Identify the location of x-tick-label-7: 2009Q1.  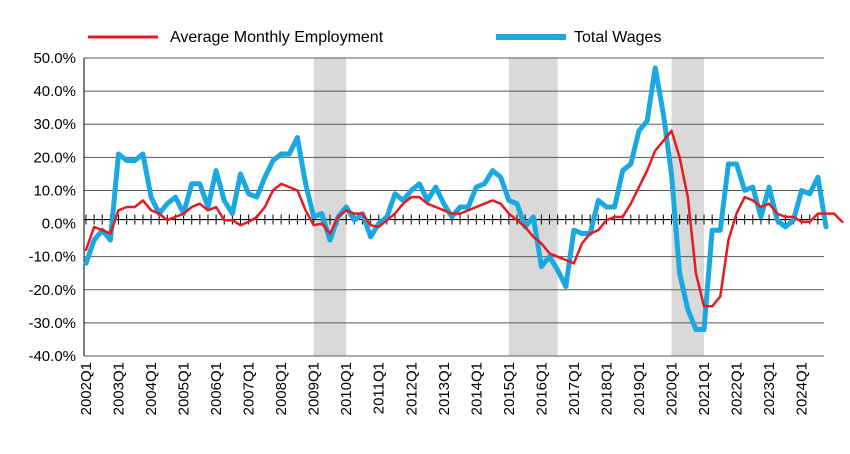
(314, 388).